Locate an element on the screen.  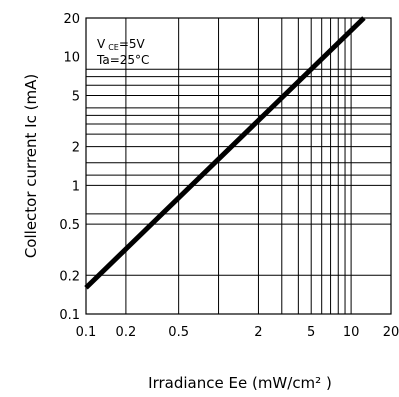
y-tick-label: 1 is located at coordinates (76, 186).